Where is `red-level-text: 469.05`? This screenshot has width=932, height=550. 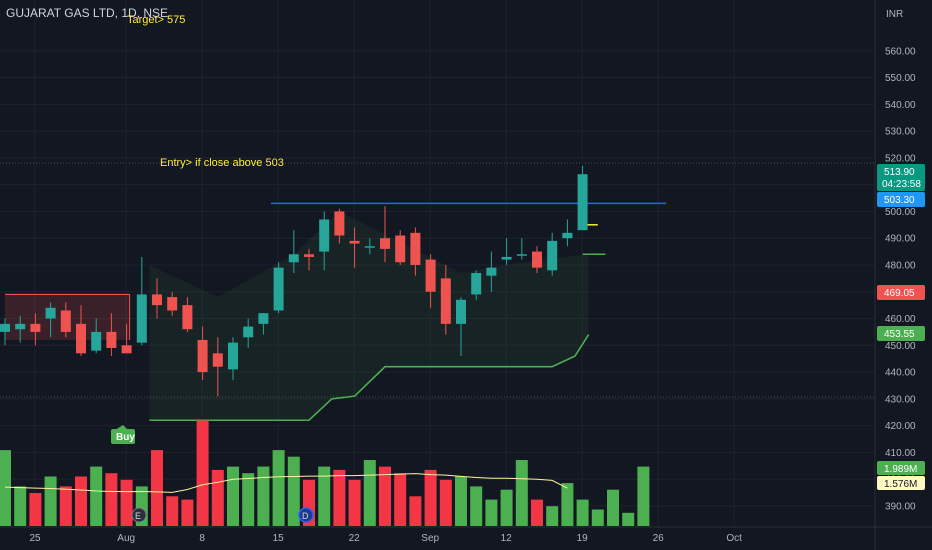 red-level-text: 469.05 is located at coordinates (899, 293).